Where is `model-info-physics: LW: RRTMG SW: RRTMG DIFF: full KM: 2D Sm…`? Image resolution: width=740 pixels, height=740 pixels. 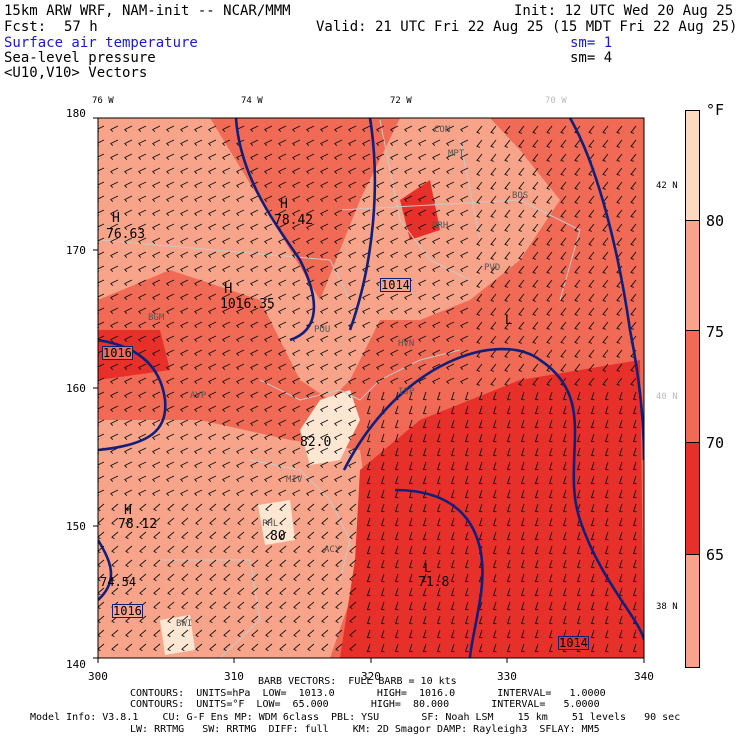
model-info-physics: LW: RRTMG SW: RRTMG DIFF: full KM: 2D Sm… is located at coordinates (365, 729).